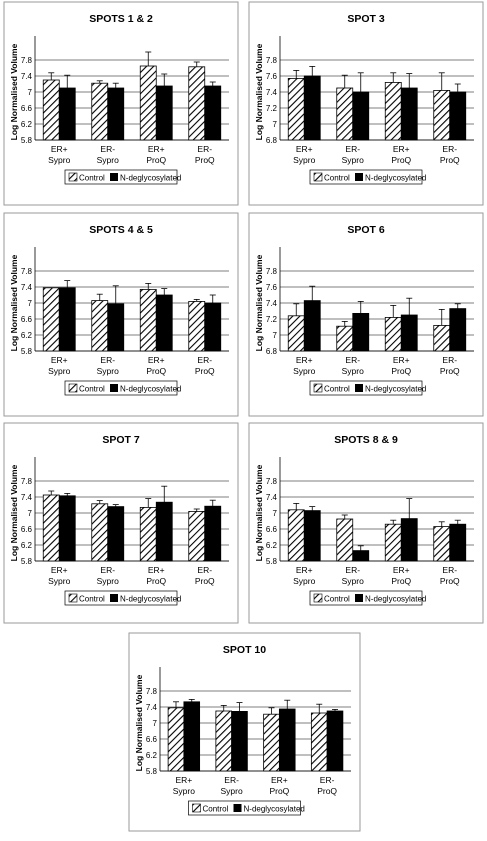 This screenshot has height=841, width=487. What do you see at coordinates (27, 561) in the screenshot?
I see `y-tick-label: 5.8` at bounding box center [27, 561].